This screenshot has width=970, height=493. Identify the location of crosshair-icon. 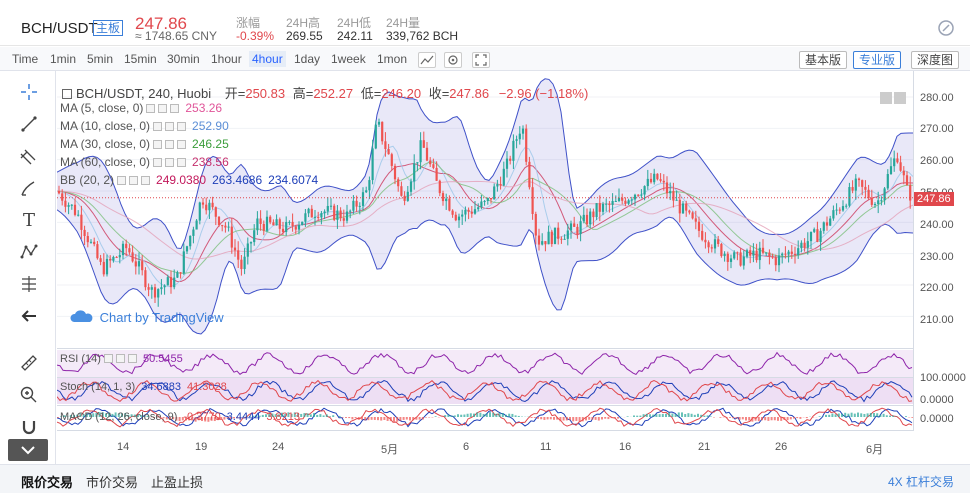
(29, 92).